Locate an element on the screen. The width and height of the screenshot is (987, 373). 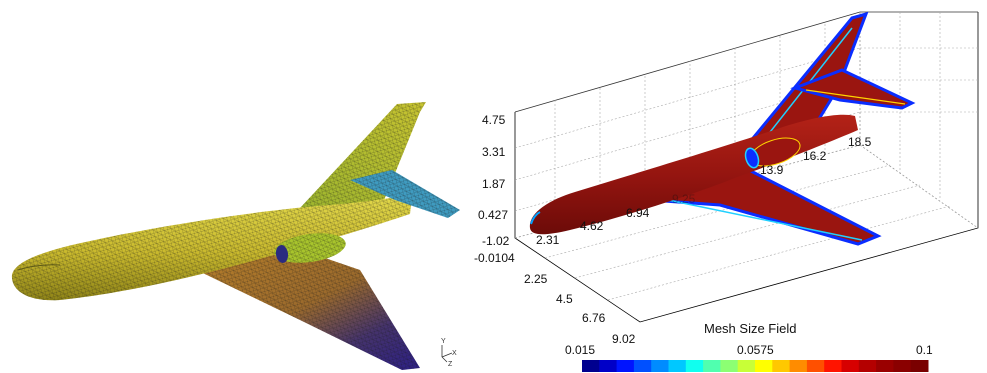
legend-title: Mesh Size Field is located at coordinates (750, 328).